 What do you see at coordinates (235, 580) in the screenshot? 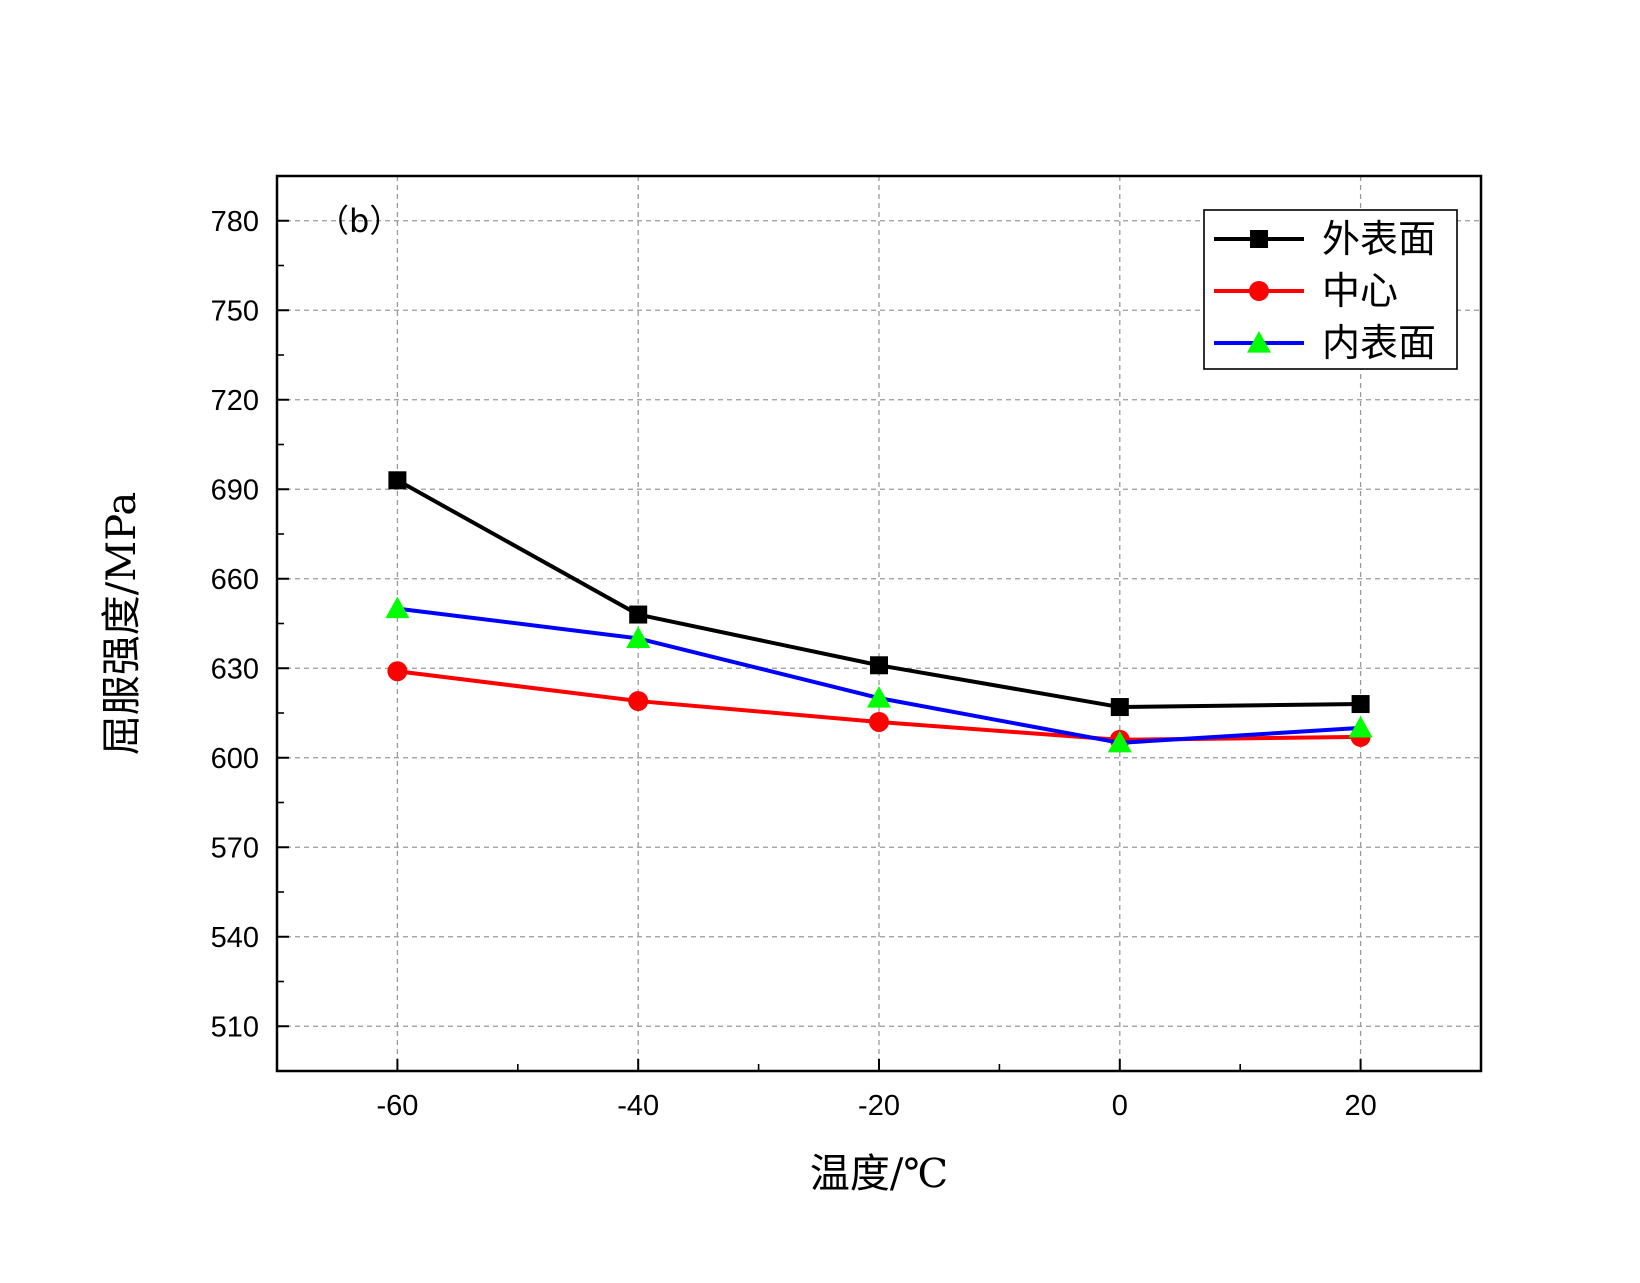
I see `y-tick-label: 660` at bounding box center [235, 580].